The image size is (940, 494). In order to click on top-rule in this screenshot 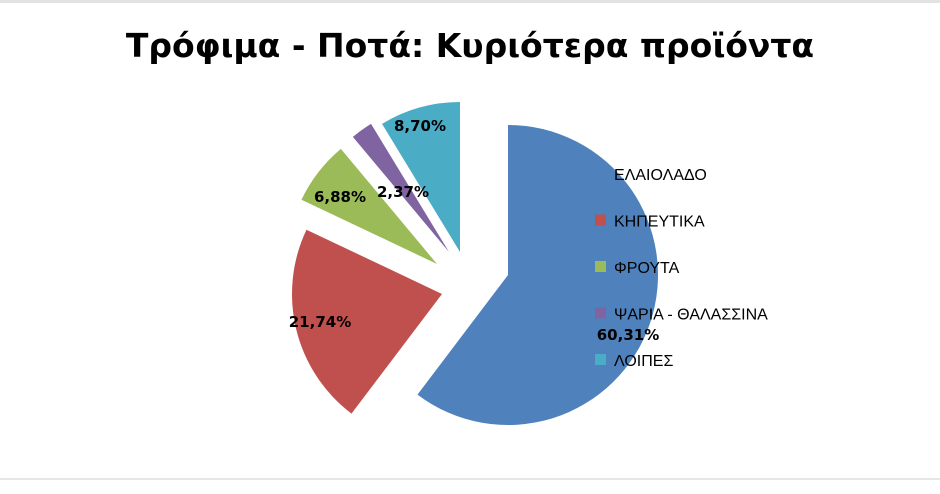, I will do `click(470, 1)`.